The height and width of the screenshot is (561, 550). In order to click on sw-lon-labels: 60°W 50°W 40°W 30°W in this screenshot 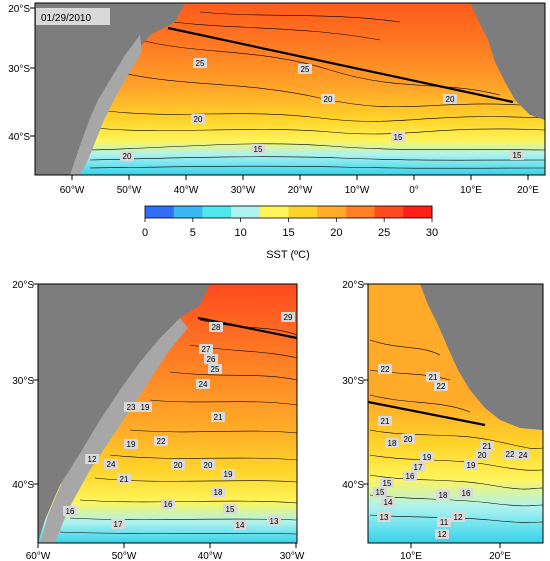, I will do `click(165, 552)`.